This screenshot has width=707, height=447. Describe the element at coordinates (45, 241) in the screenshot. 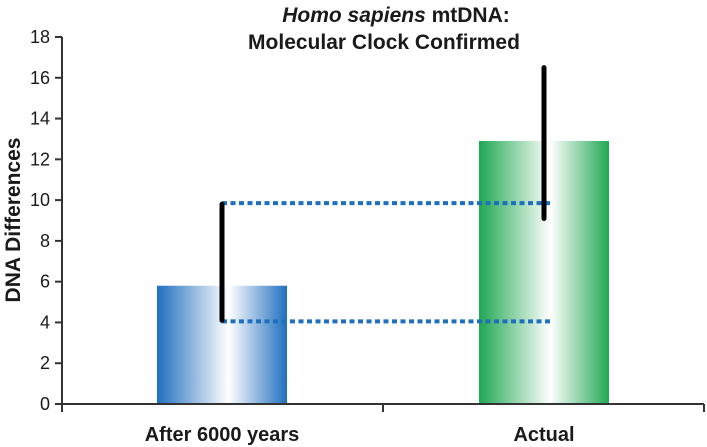

I see `y-tick-label-8: 8` at that location.